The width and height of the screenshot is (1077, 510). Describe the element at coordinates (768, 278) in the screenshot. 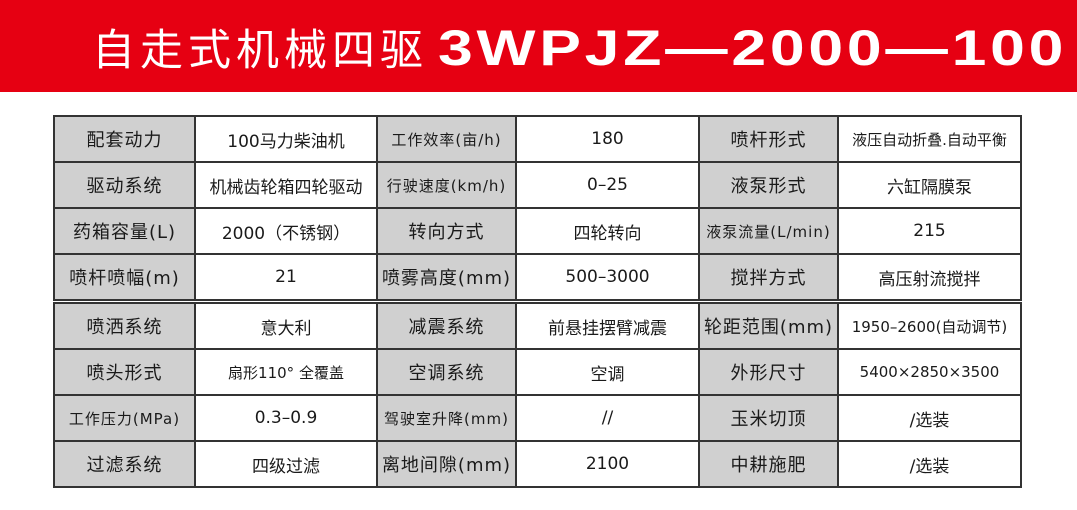

I see `spec-label: 搅拌方式` at that location.